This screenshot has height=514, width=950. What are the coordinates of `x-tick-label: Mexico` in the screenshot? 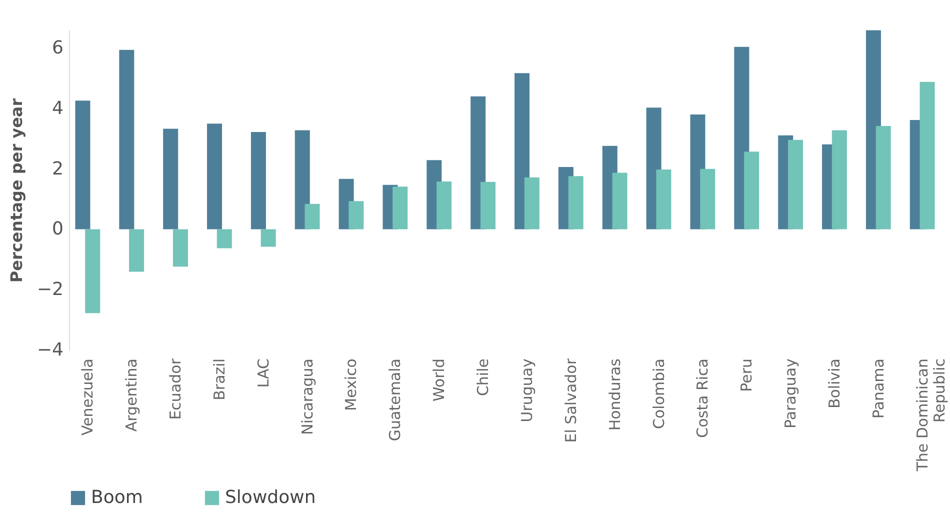 It's located at (351, 384).